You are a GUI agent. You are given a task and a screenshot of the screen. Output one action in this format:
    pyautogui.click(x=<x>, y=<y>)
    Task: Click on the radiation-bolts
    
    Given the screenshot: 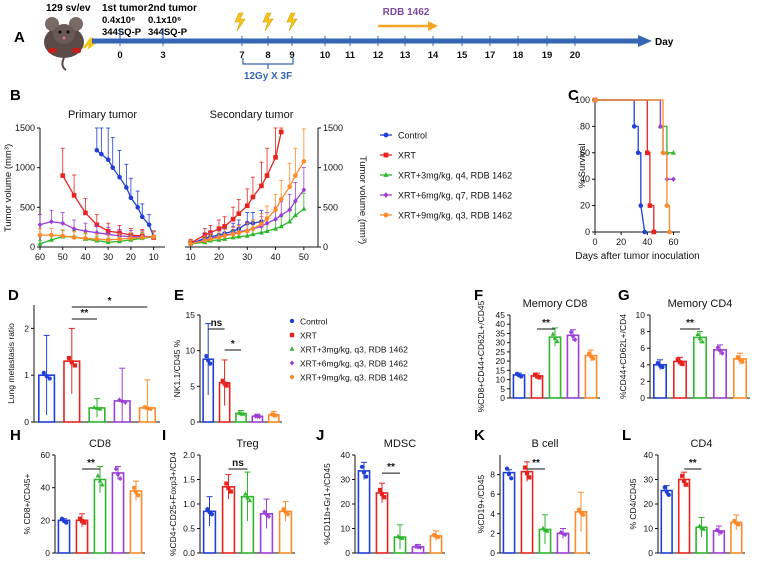 What is the action you would take?
    pyautogui.click(x=266, y=22)
    